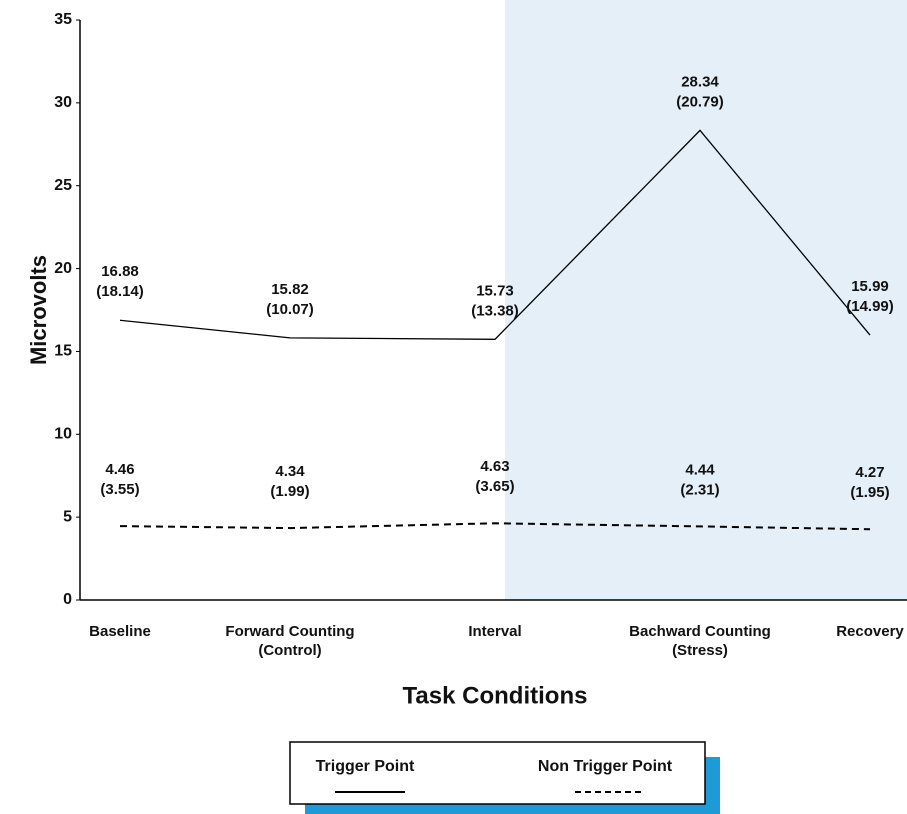 The image size is (907, 814). What do you see at coordinates (700, 641) in the screenshot?
I see `x-tick-label: Bachward Counting (Stress)` at bounding box center [700, 641].